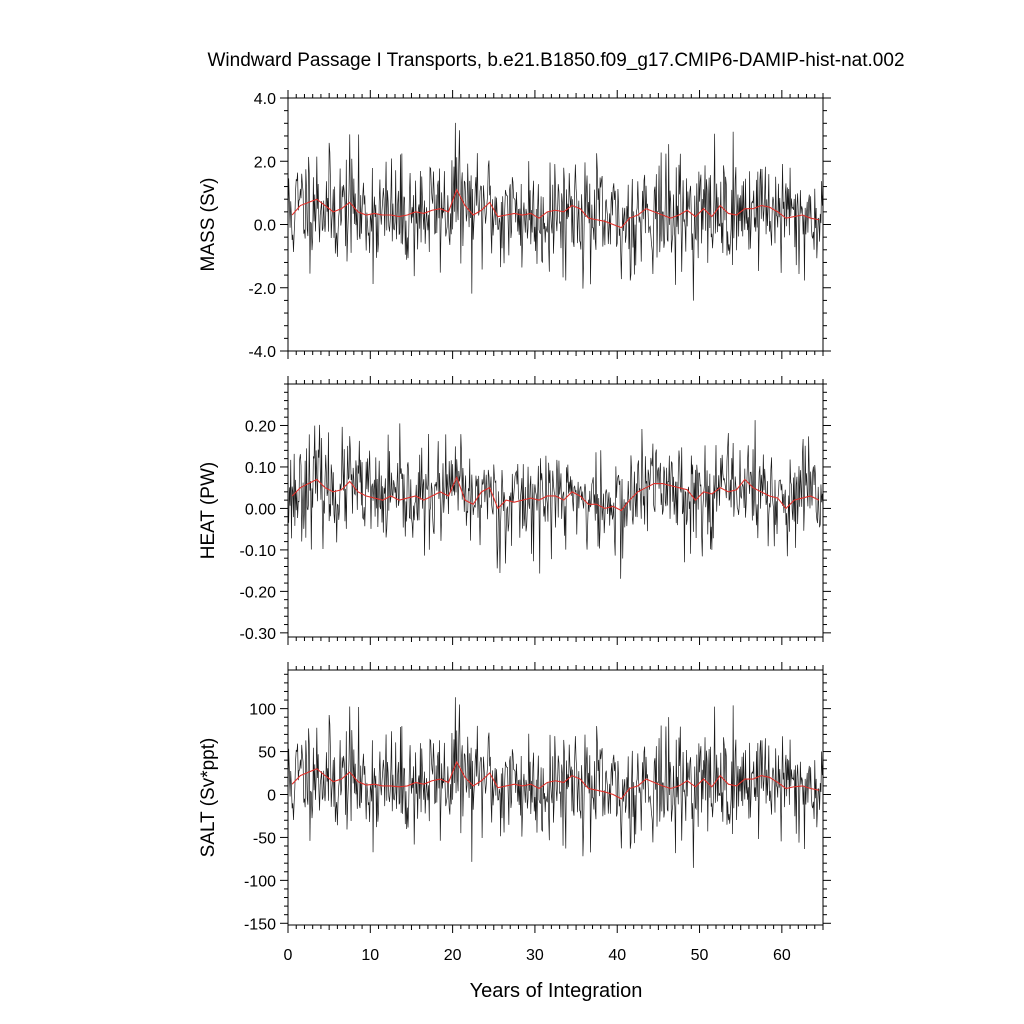 The image size is (1024, 1024). I want to click on mass-y-tick-label: -4.0, so click(262, 352).